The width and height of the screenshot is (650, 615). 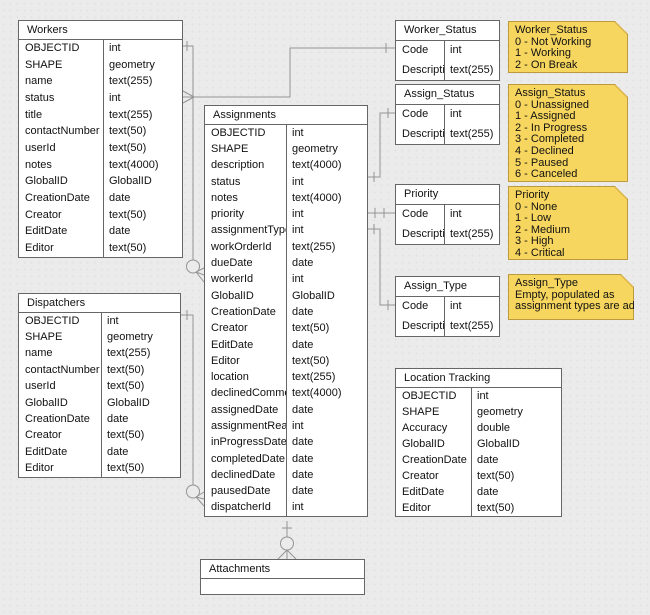 I want to click on field-name: assignmentRead, so click(x=248, y=426).